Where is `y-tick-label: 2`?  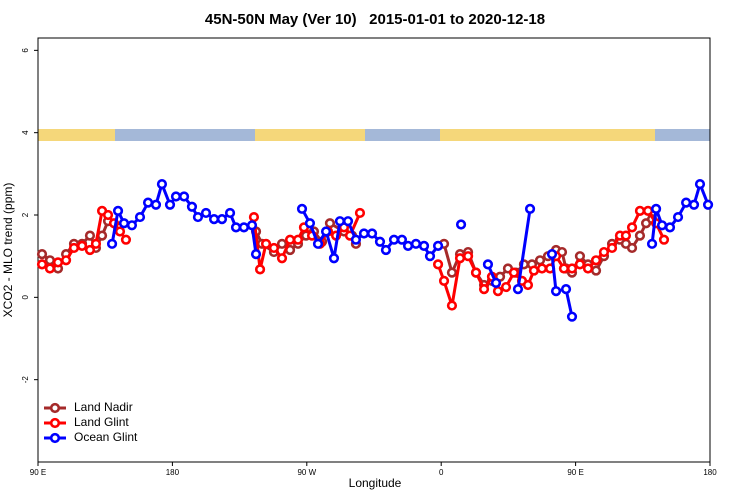
y-tick-label: 2 is located at coordinates (25, 214).